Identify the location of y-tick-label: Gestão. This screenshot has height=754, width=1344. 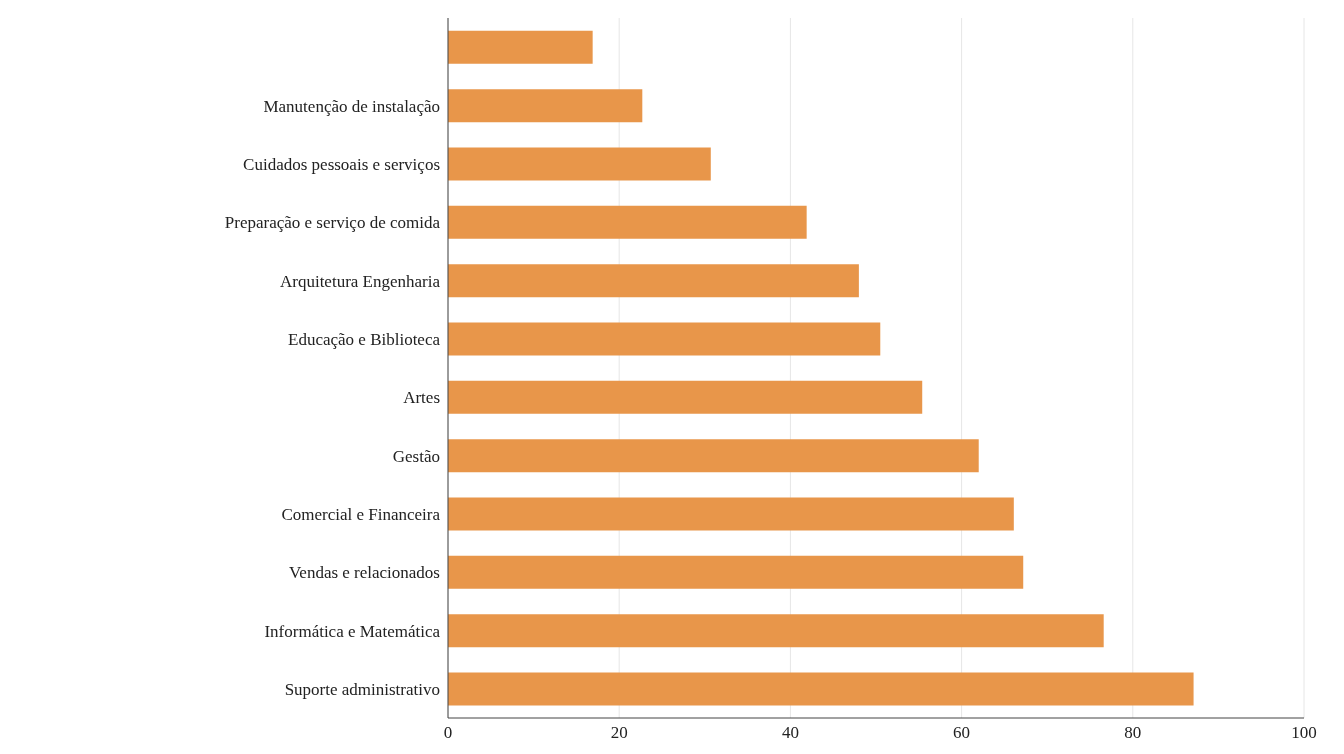
(416, 456).